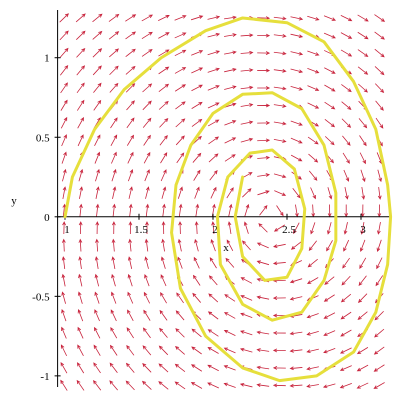  What do you see at coordinates (215, 230) in the screenshot?
I see `x-tick-label: 2` at bounding box center [215, 230].